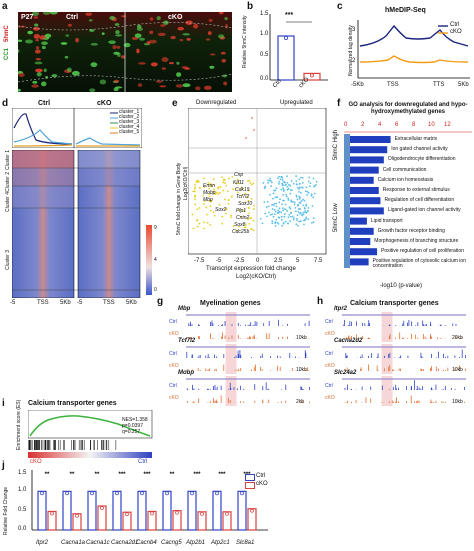 The height and width of the screenshot is (551, 474). I want to click on e-gene-ermn: Ermn, so click(209, 186).